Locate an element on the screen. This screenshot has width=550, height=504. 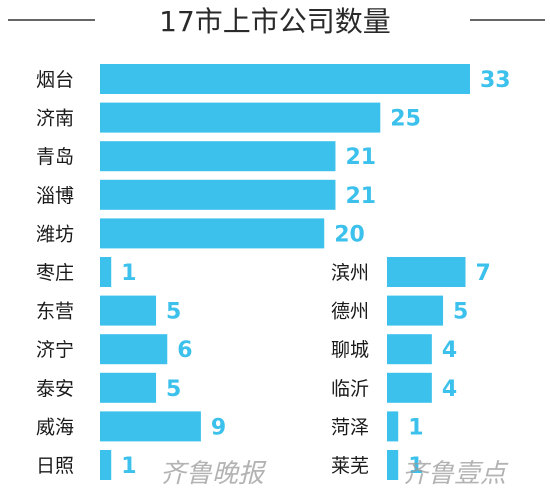
category-label: 聊城 is located at coordinates (350, 350).